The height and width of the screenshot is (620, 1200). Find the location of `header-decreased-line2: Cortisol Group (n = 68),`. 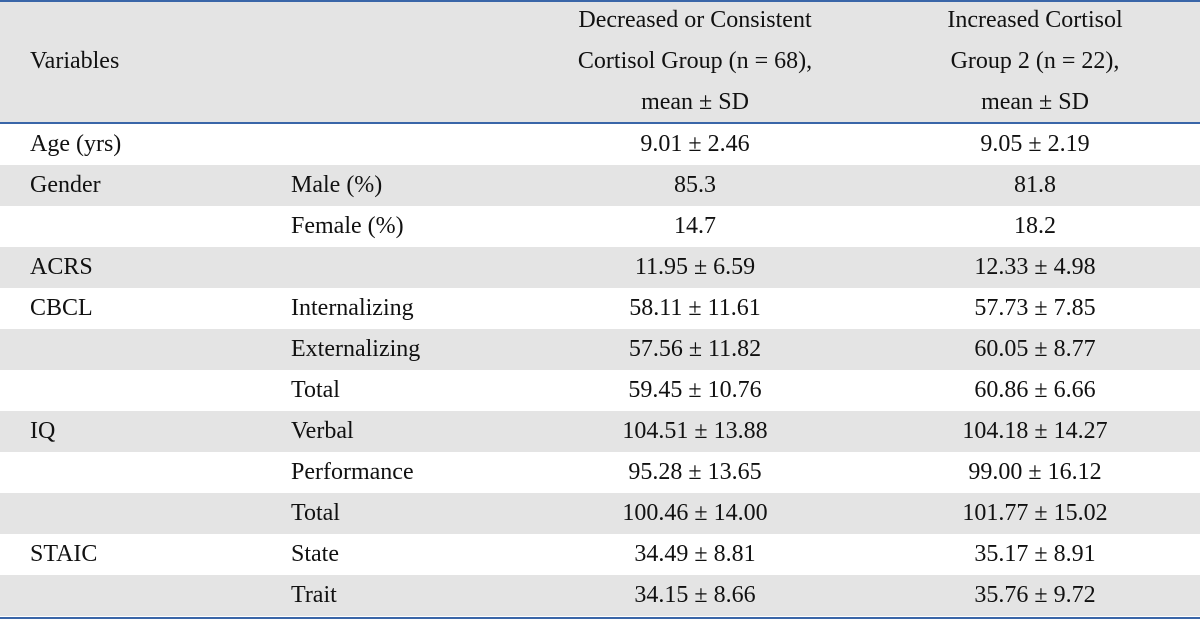

header-decreased-line2: Cortisol Group (n = 68), is located at coordinates (695, 61).